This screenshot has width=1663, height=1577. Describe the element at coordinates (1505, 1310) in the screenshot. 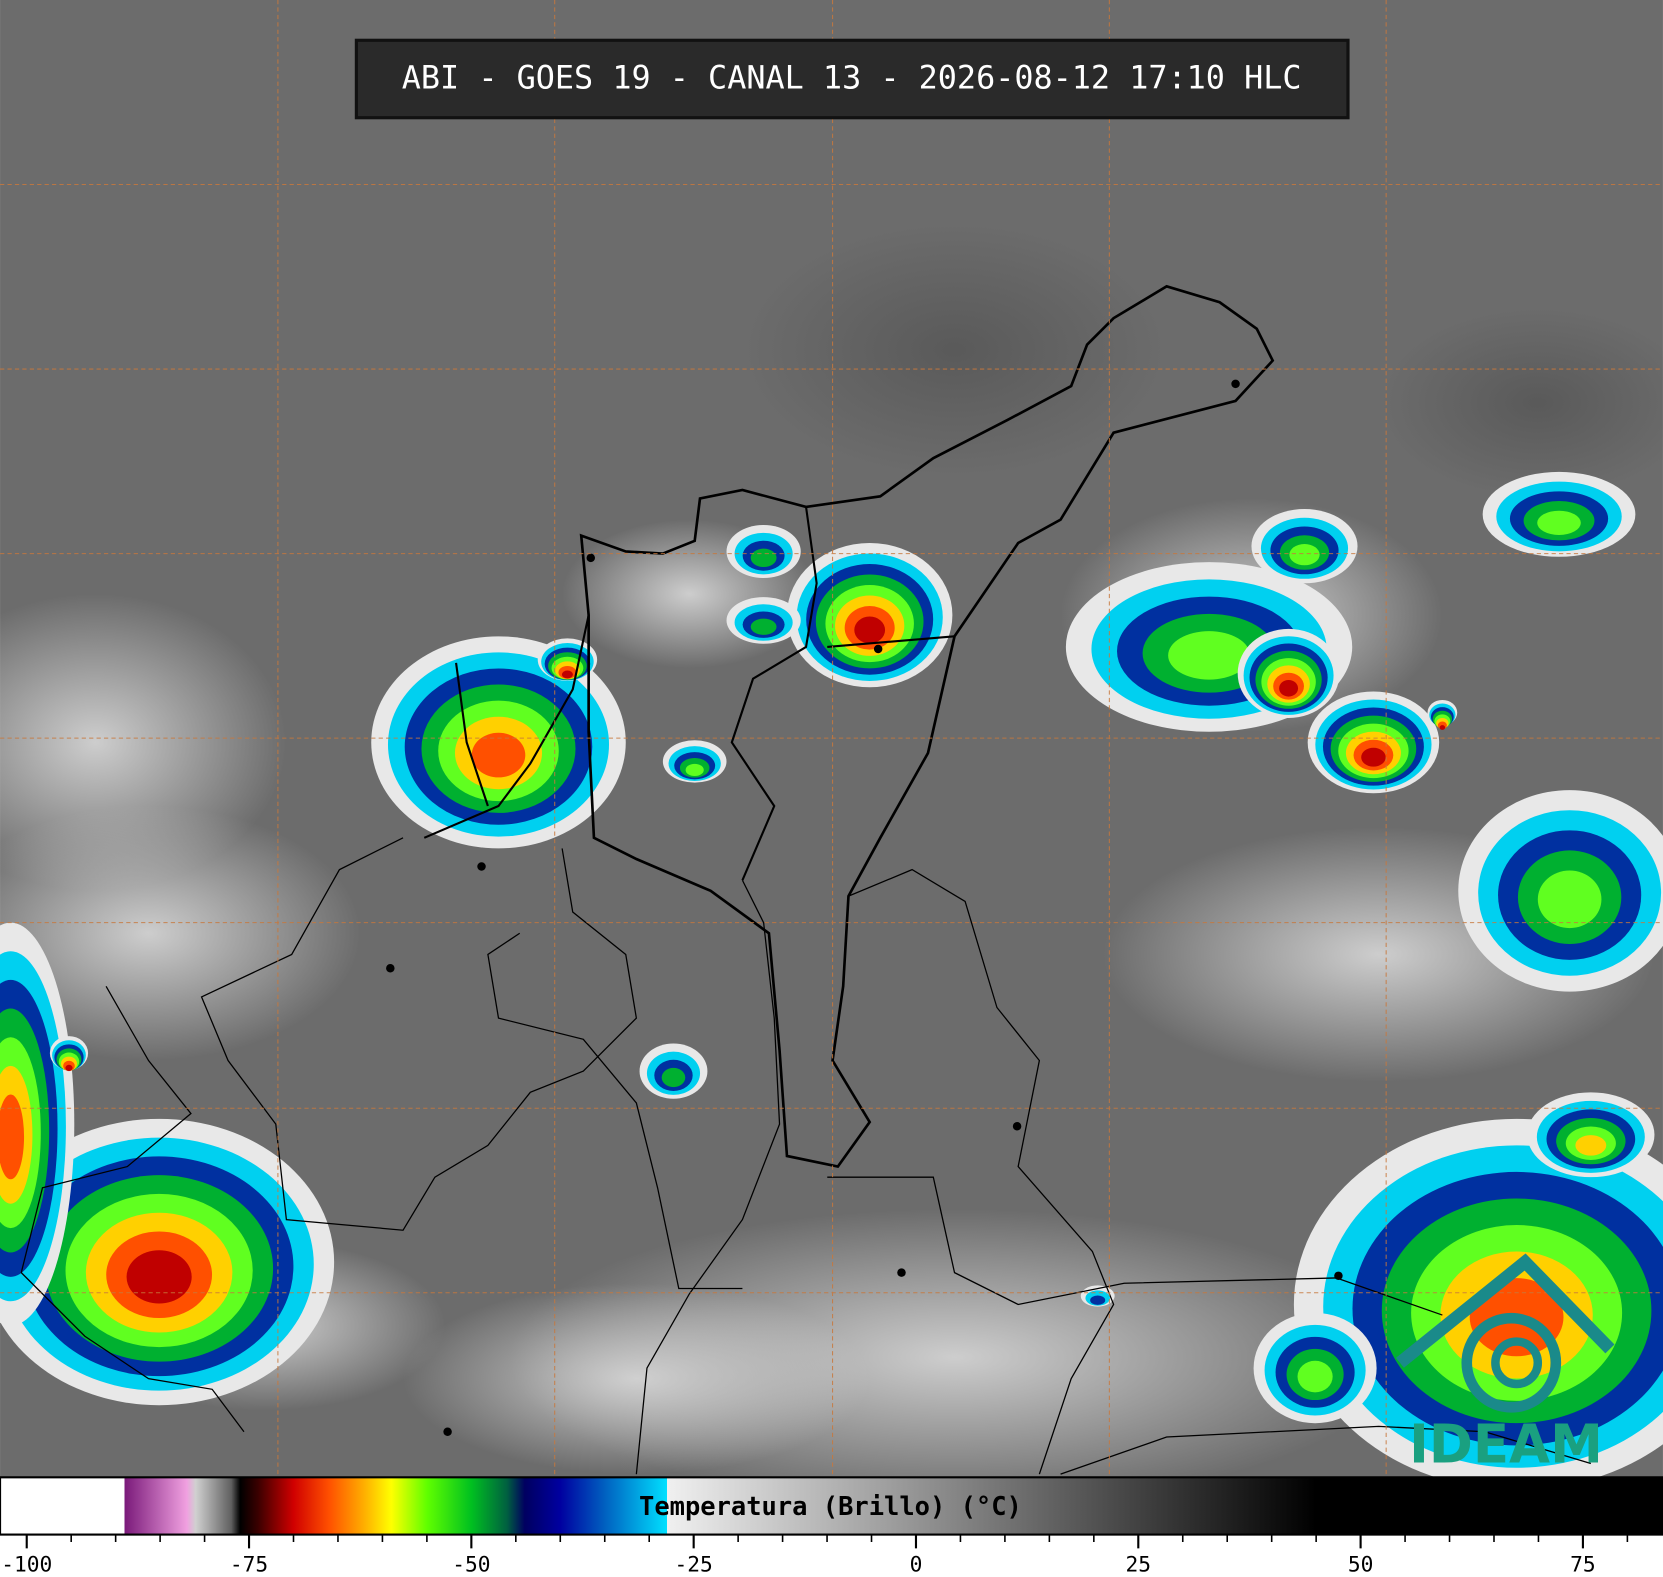

I see `logo-roof` at that location.